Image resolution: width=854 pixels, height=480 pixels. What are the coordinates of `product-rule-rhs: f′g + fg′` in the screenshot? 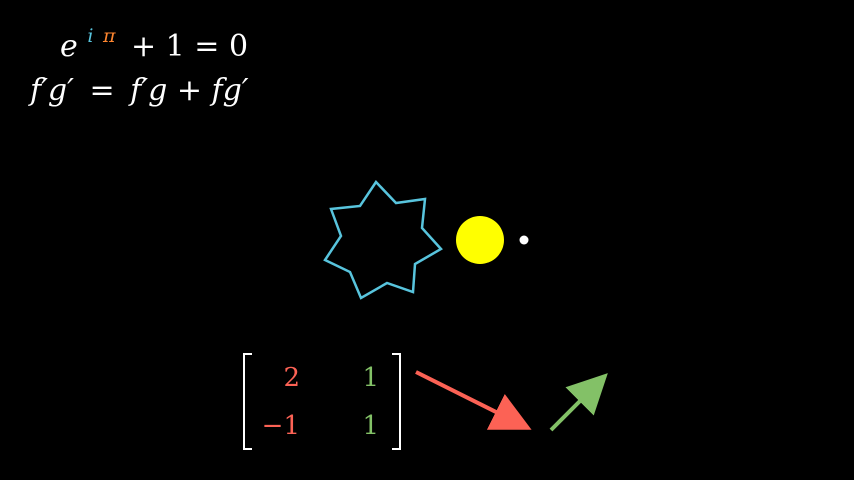 It's located at (188, 90).